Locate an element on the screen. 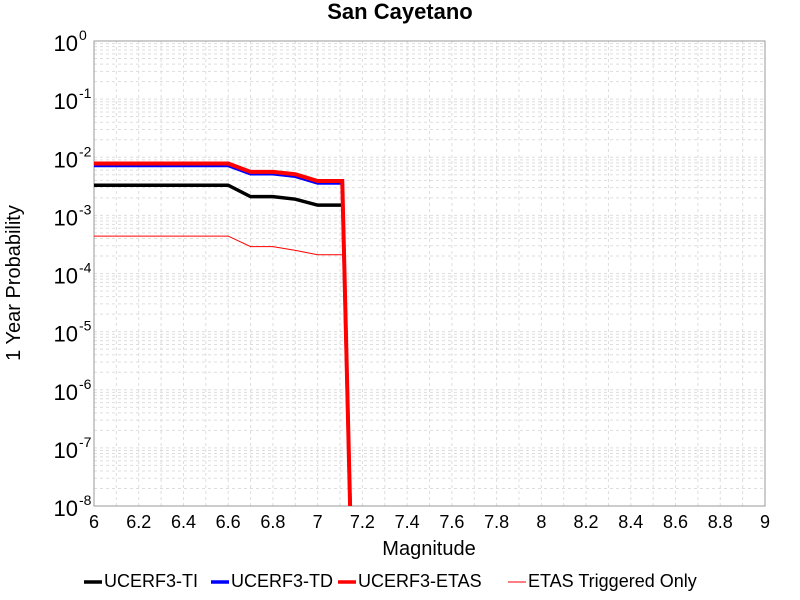 The image size is (800, 600). x-tick-label: 6.8 is located at coordinates (272, 522).